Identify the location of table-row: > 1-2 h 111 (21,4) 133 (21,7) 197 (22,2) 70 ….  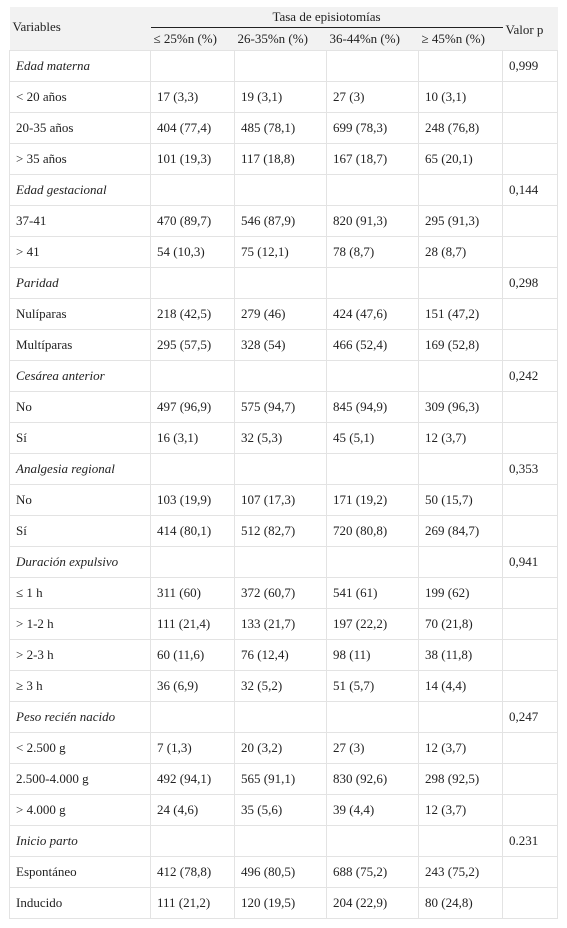
(283, 624).